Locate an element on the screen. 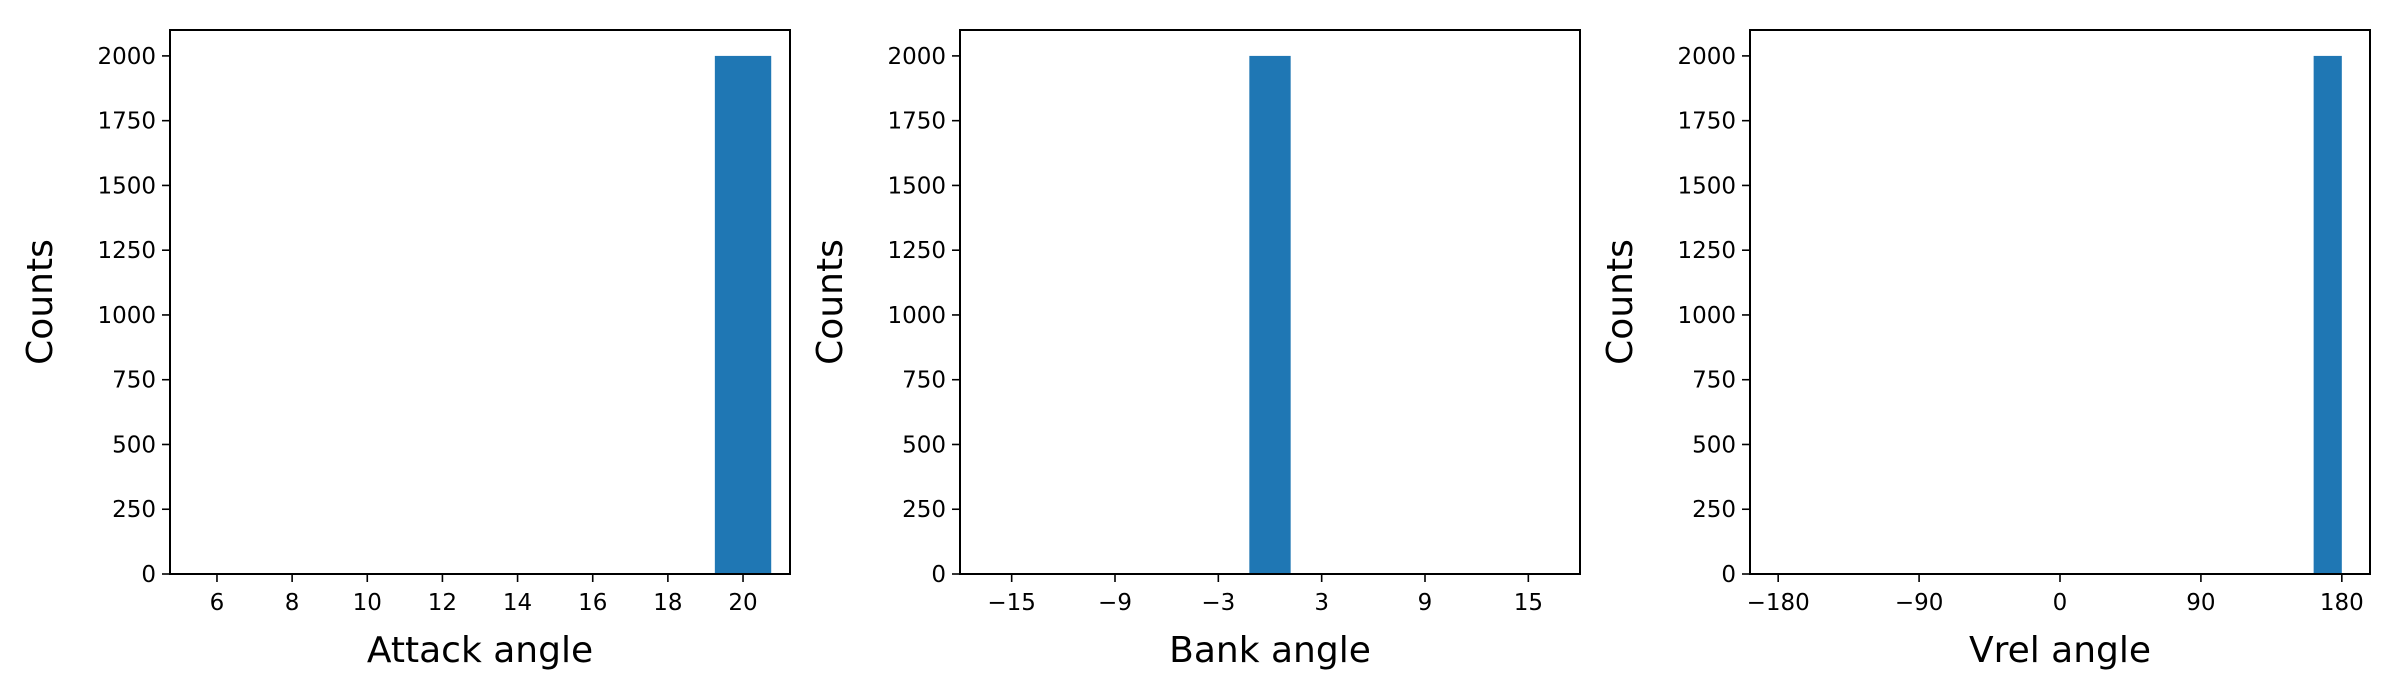  x-tick-label: 15 is located at coordinates (1528, 603).